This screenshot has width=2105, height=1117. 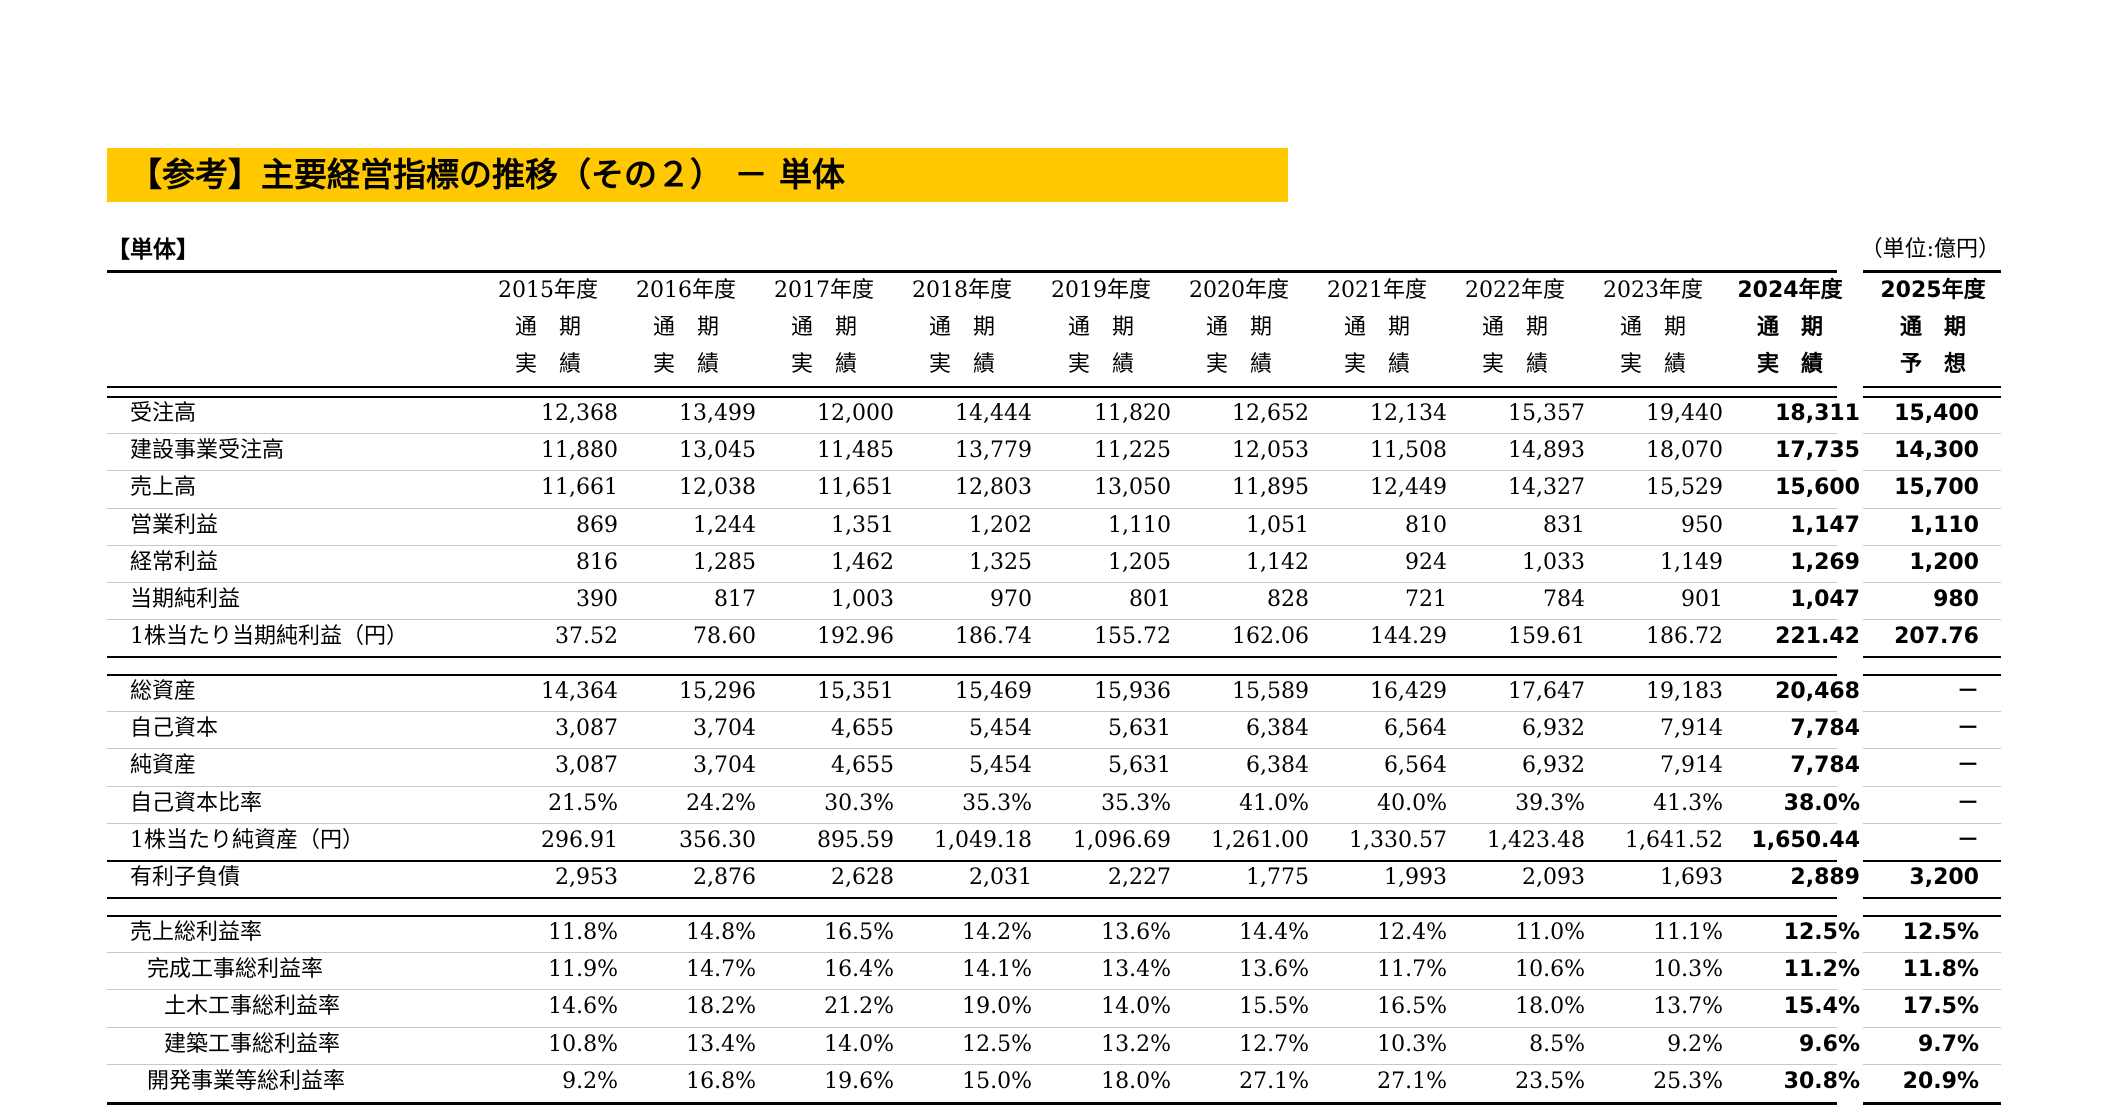 I want to click on table-cell: 1,462, so click(x=862, y=562).